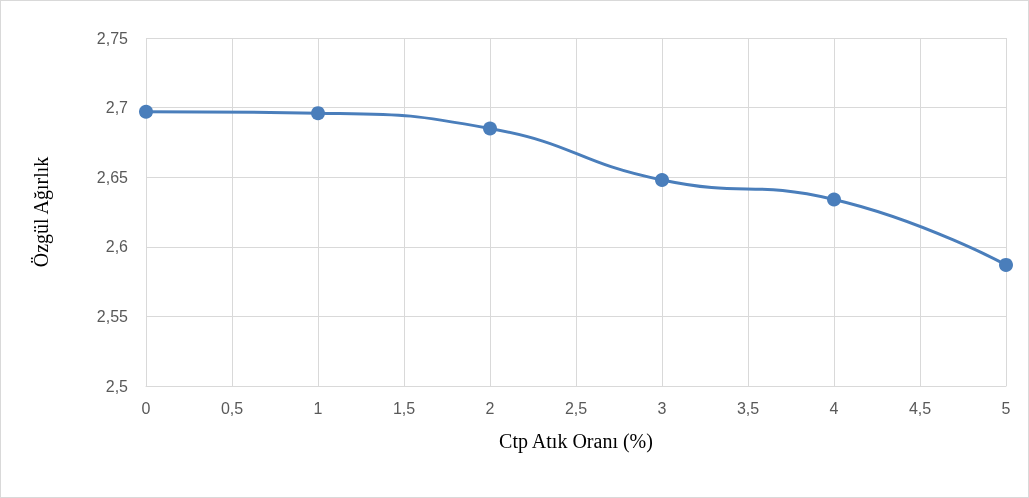 Image resolution: width=1029 pixels, height=498 pixels. What do you see at coordinates (318, 408) in the screenshot?
I see `x-tick-label: 1` at bounding box center [318, 408].